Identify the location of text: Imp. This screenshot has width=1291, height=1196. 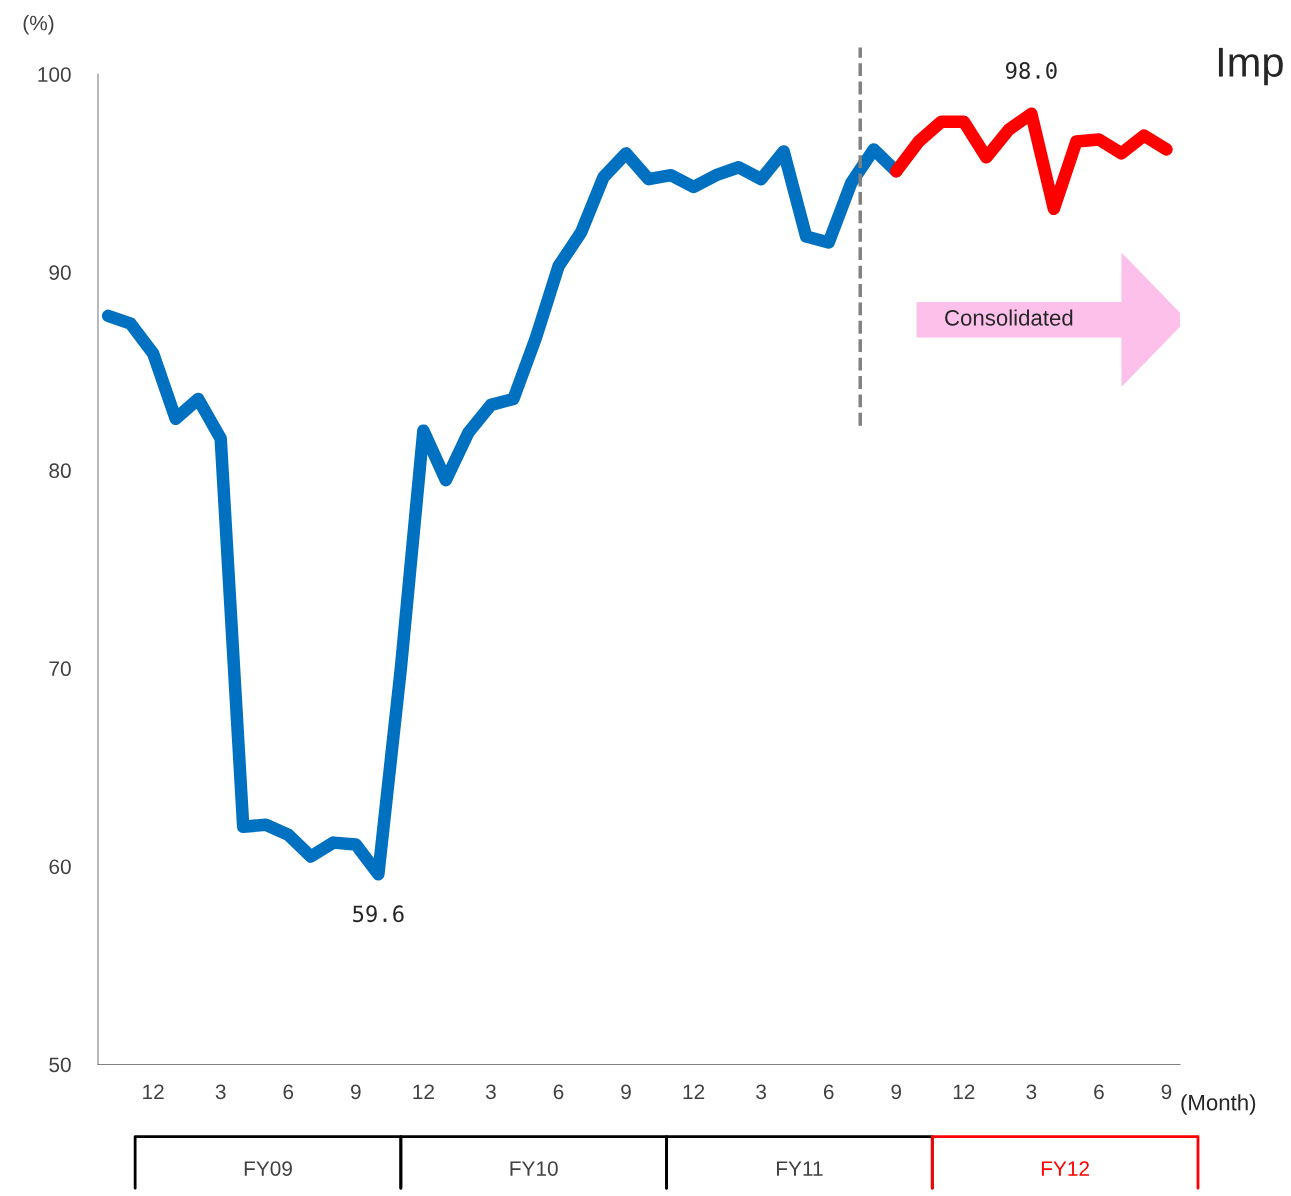
(1250, 66).